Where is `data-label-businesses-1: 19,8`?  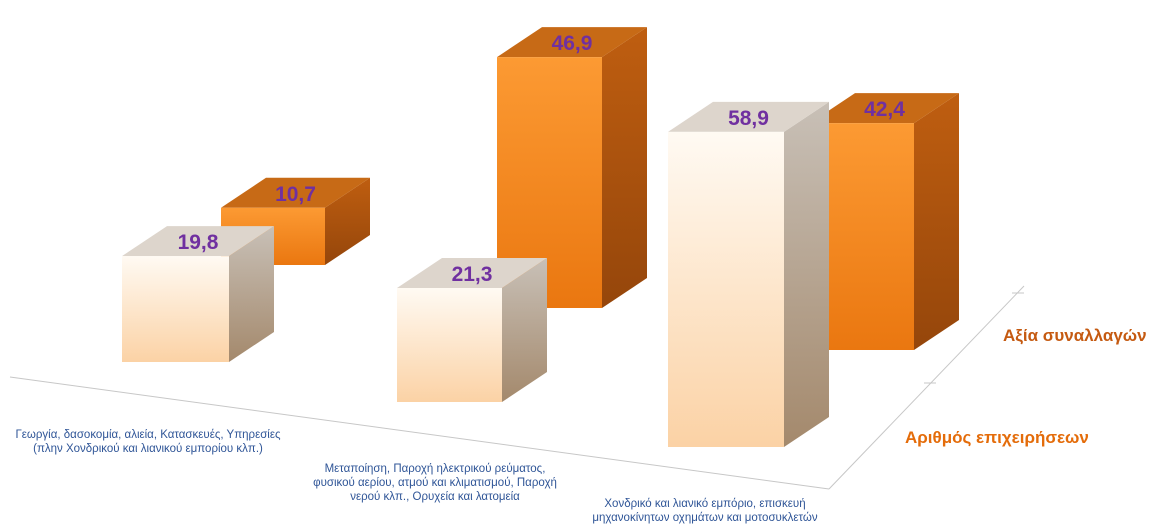 data-label-businesses-1: 19,8 is located at coordinates (198, 242).